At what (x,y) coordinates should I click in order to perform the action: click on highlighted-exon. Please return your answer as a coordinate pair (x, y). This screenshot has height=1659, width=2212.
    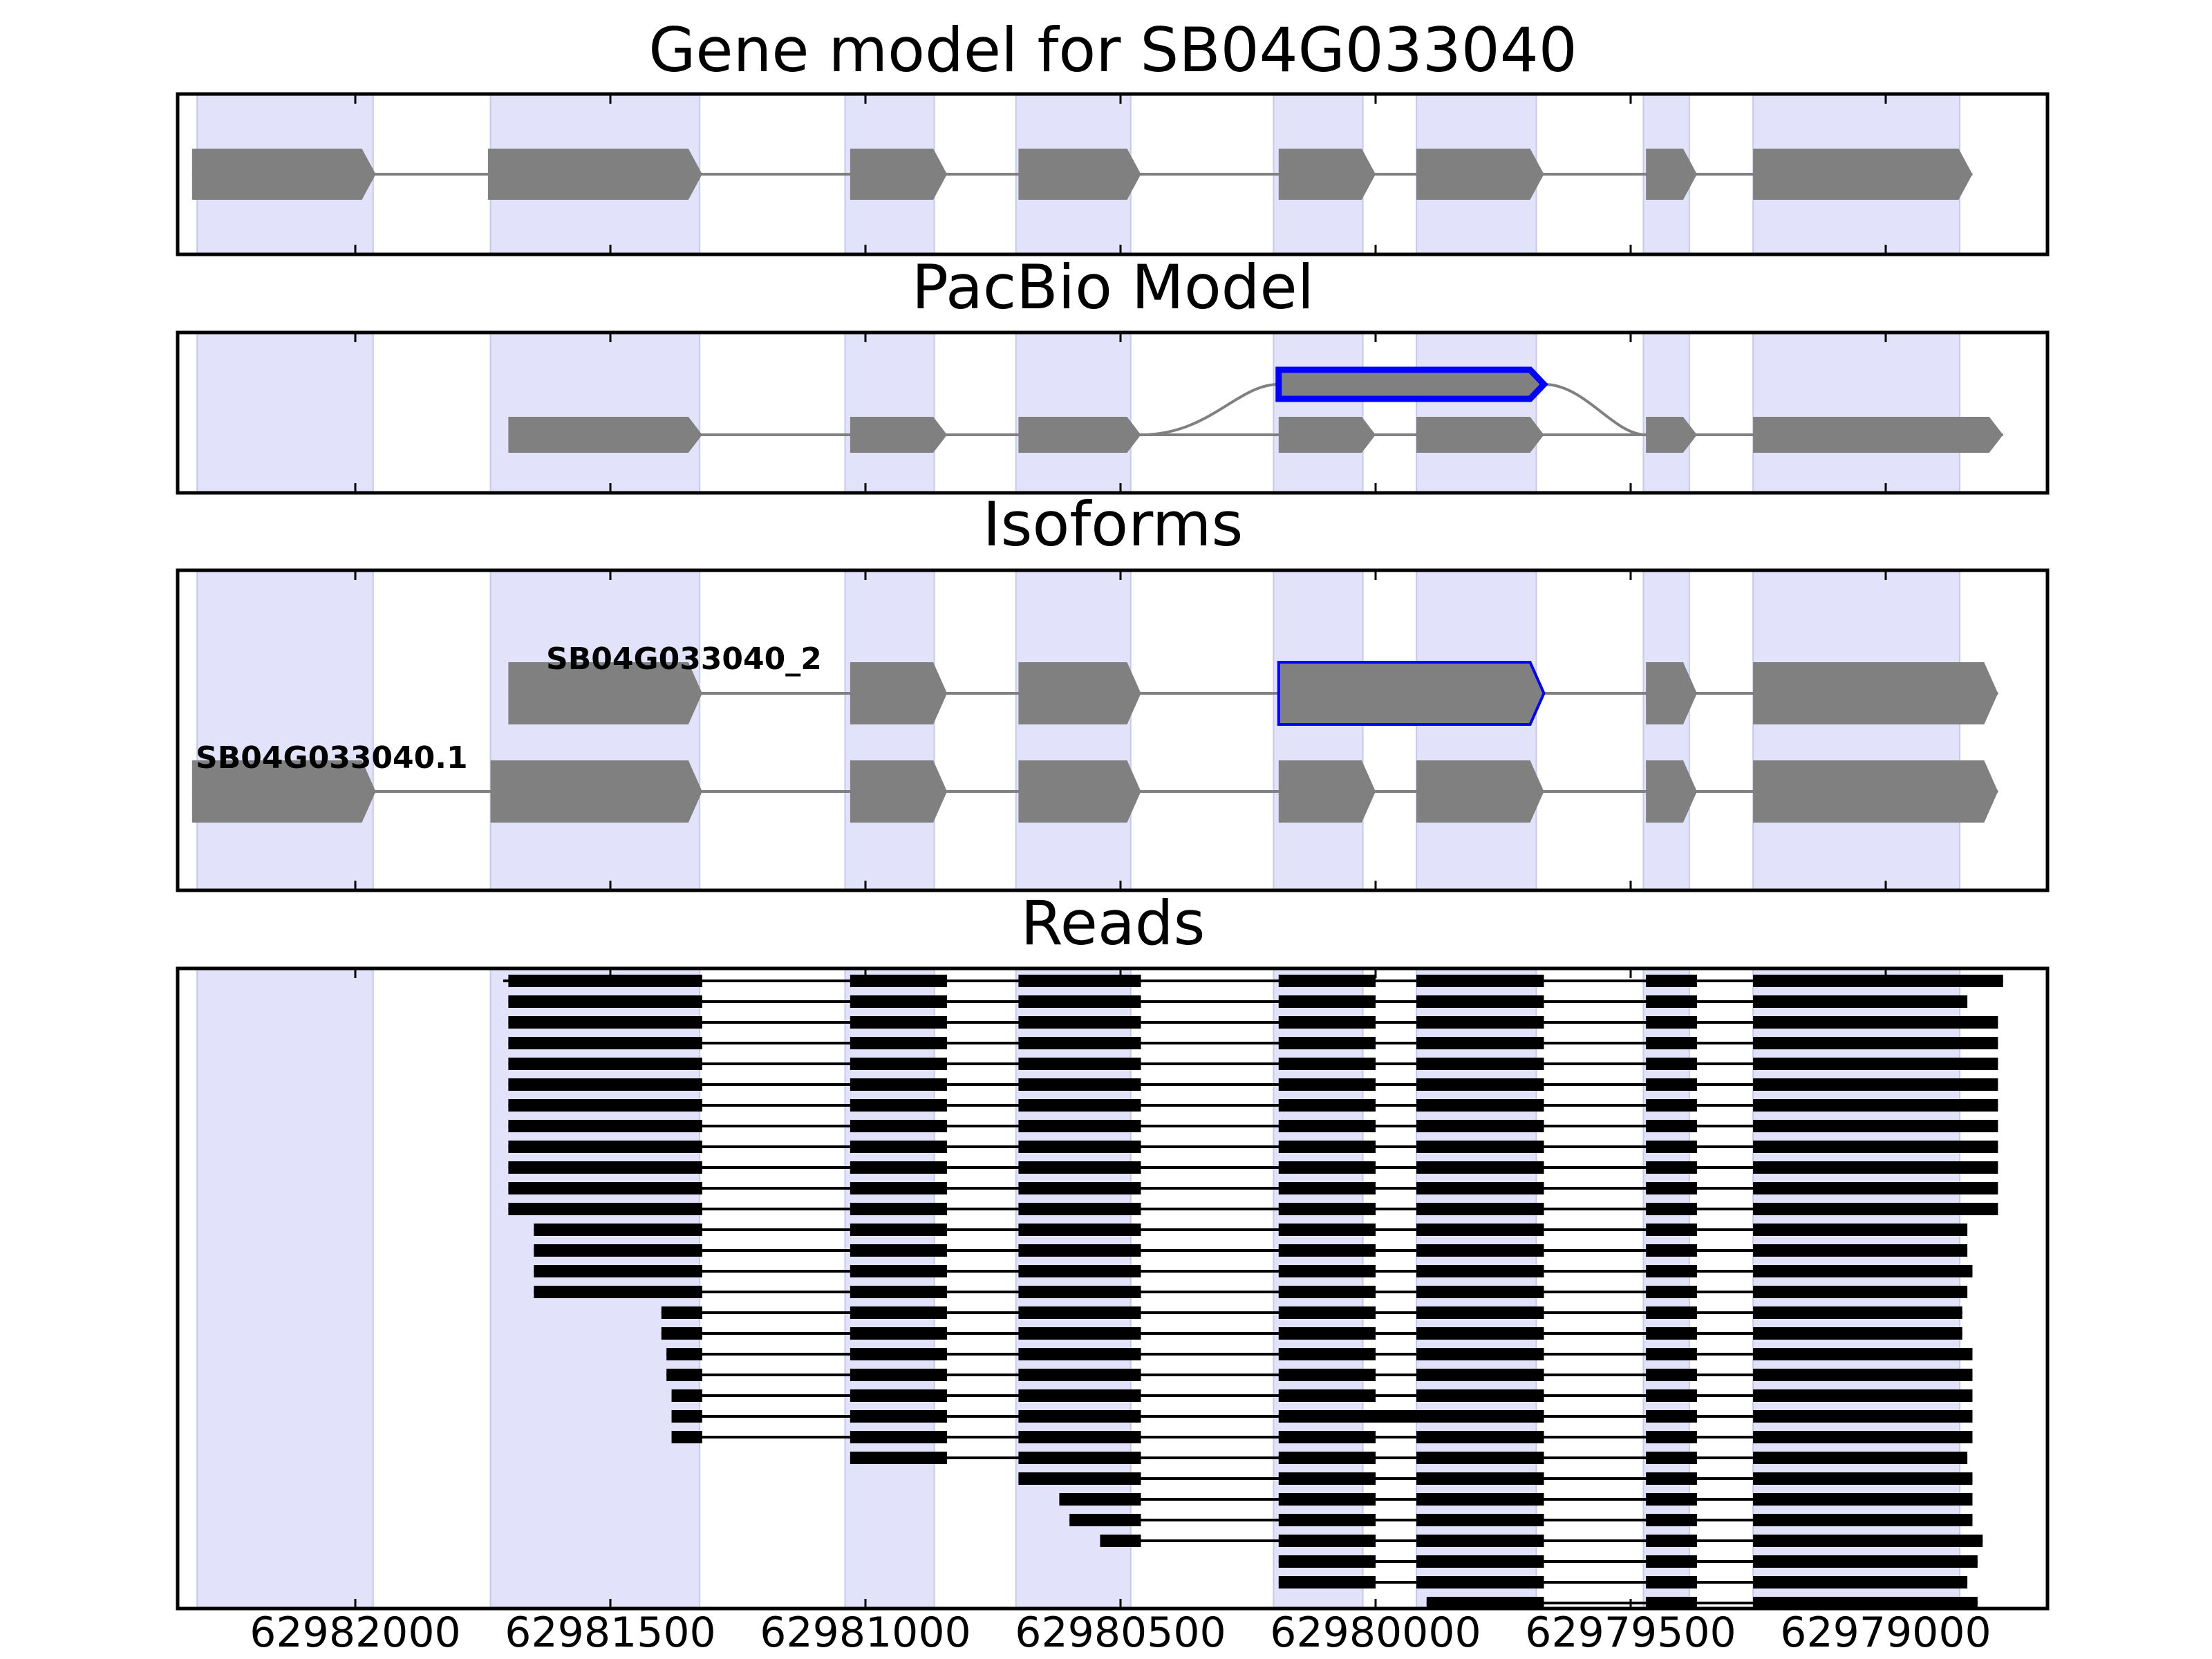
    Looking at the image, I should click on (1412, 693).